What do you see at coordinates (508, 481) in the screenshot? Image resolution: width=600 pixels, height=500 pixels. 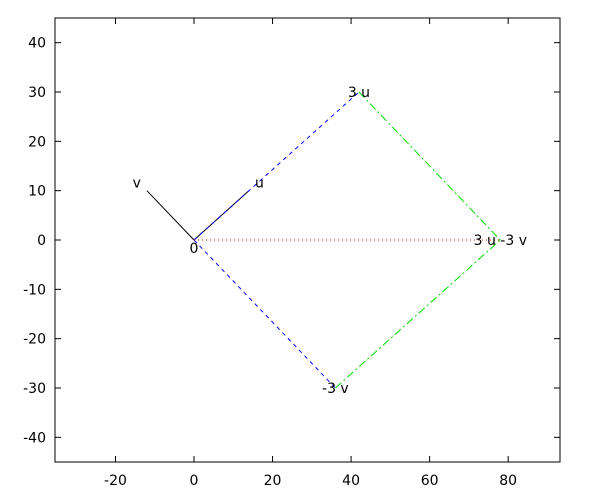 I see `x-tick-label: 80` at bounding box center [508, 481].